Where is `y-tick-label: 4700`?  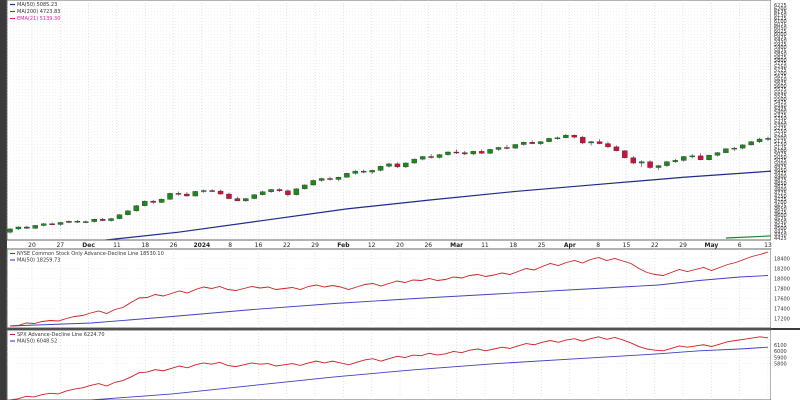
y-tick-label: 4700 is located at coordinates (780, 203).